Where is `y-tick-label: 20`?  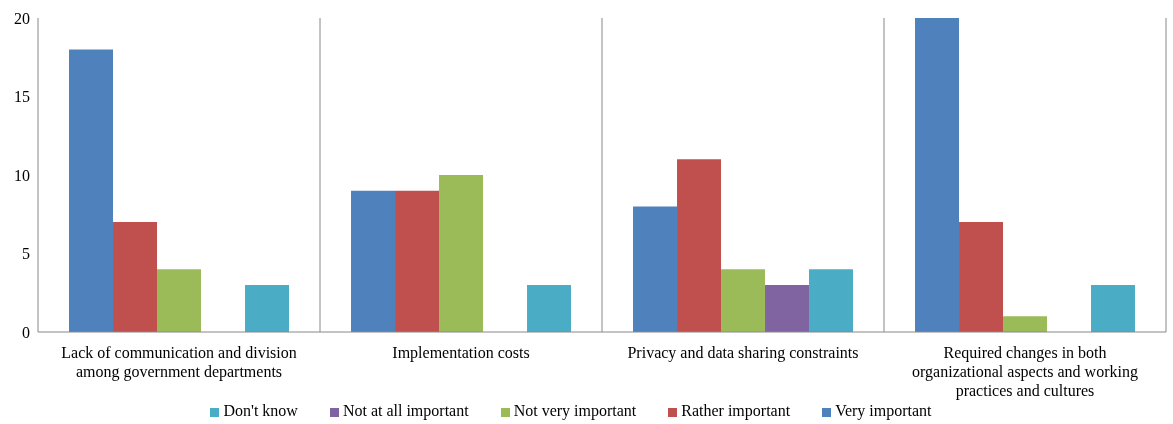
y-tick-label: 20 is located at coordinates (22, 18).